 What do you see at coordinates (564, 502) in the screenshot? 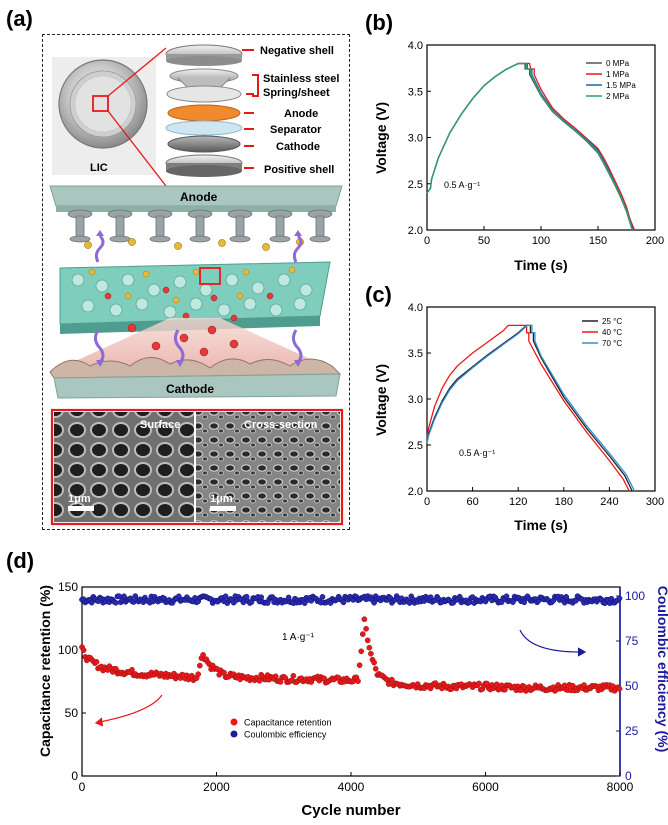
I see `c-xtick-label: 180` at bounding box center [564, 502].